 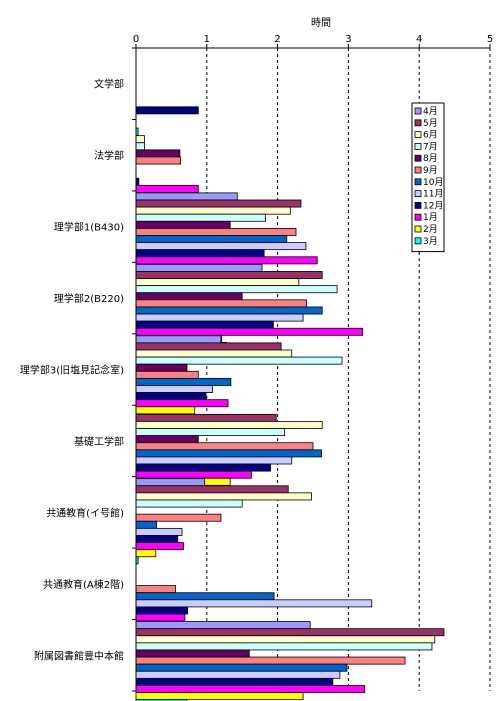 I want to click on legend-label: 5月, so click(x=430, y=123).